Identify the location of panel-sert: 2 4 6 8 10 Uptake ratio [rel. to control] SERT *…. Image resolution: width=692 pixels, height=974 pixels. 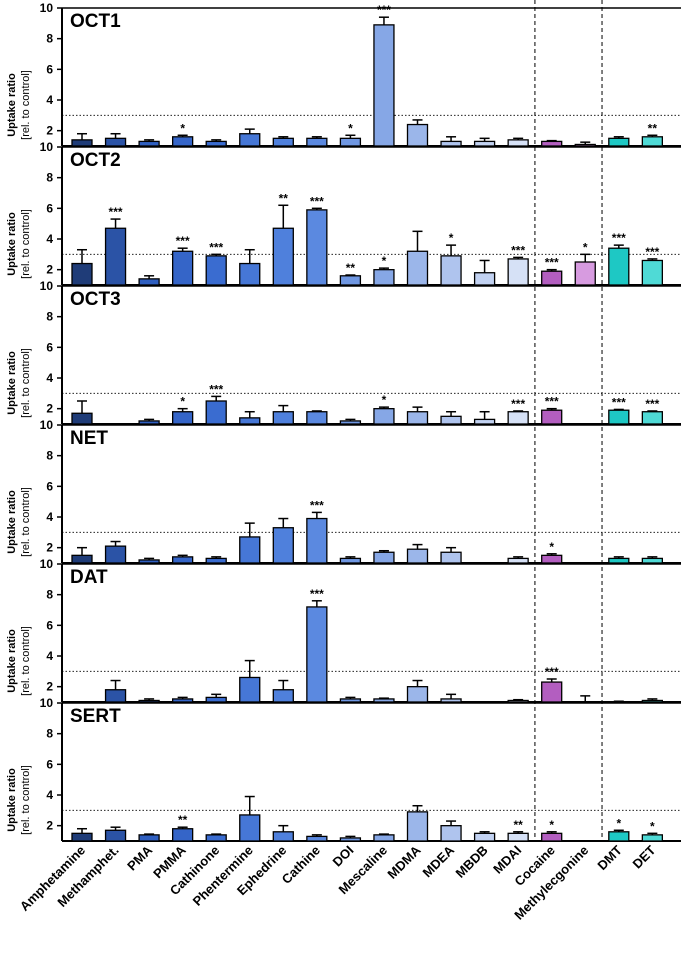
(343, 769).